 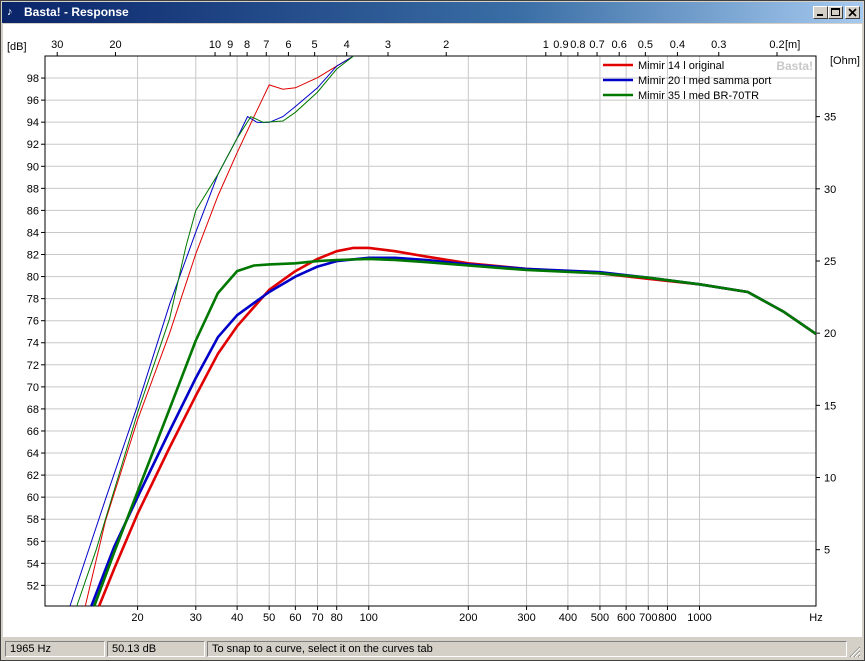 I want to click on y-left-tick-label: 60, so click(x=33, y=498).